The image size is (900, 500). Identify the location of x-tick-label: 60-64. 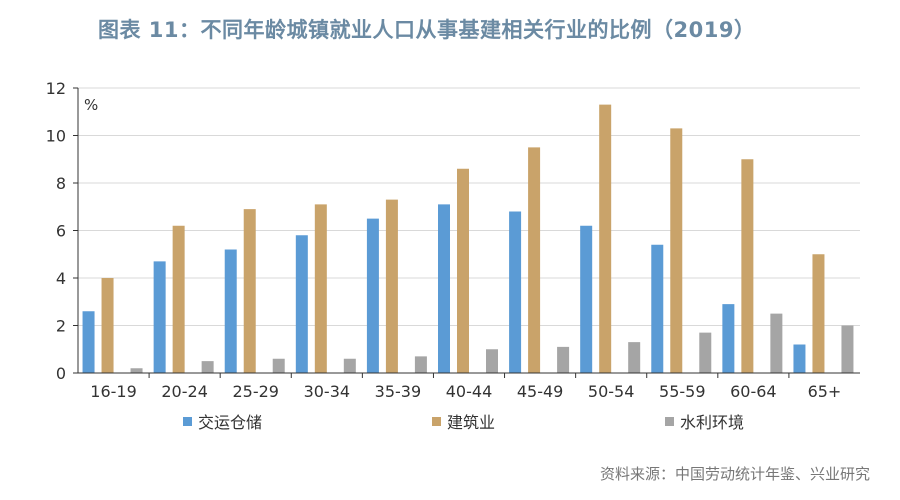
(753, 391).